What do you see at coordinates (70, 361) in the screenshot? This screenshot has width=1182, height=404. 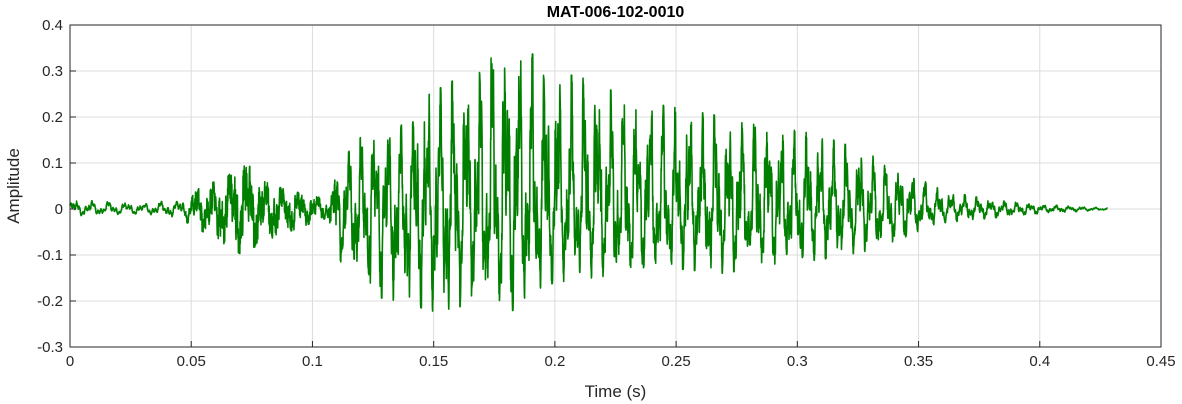 I see `x-tick-label: 0` at bounding box center [70, 361].